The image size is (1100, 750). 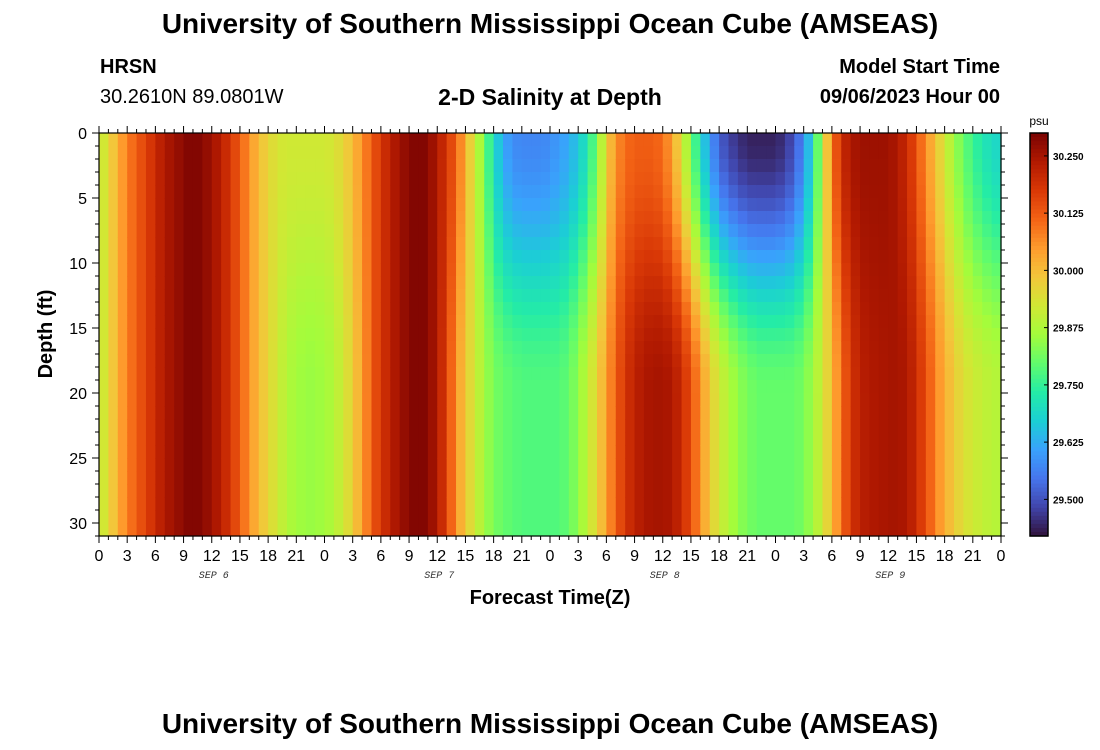 What do you see at coordinates (78, 524) in the screenshot?
I see `y-tick-label: 30` at bounding box center [78, 524].